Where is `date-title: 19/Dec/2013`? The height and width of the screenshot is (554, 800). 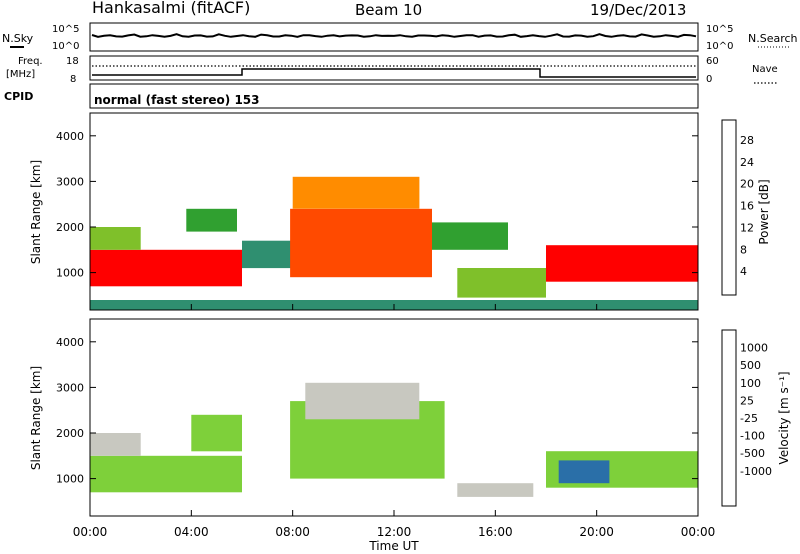 date-title: 19/Dec/2013 is located at coordinates (638, 10).